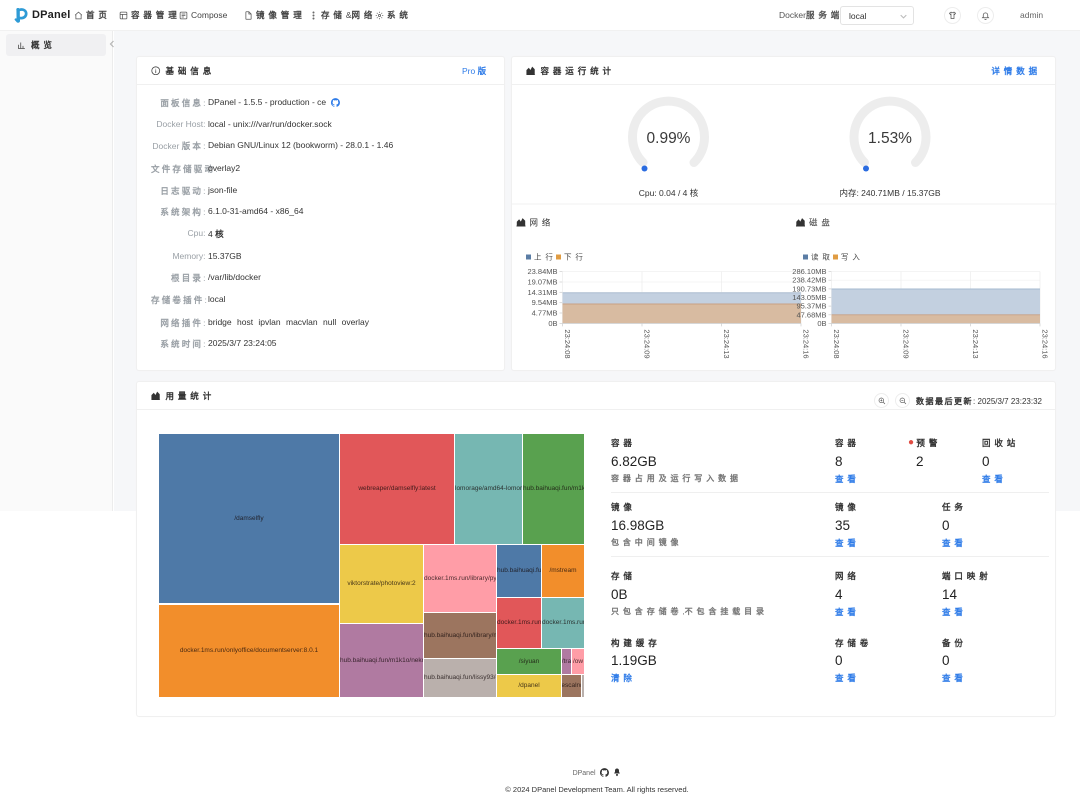 The width and height of the screenshot is (1080, 810). I want to click on svg-text: 190.73MB, so click(809, 288).